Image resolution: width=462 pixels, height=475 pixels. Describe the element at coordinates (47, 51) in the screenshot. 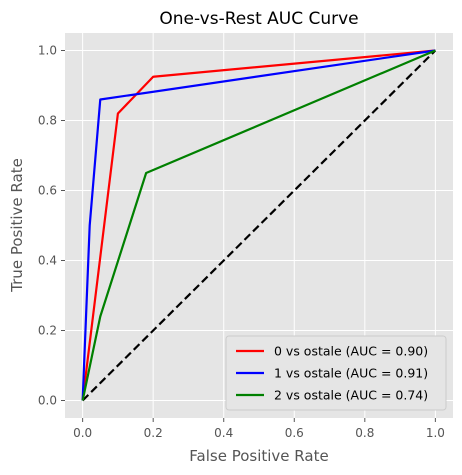

I see `y-tick-label: 1.0` at that location.